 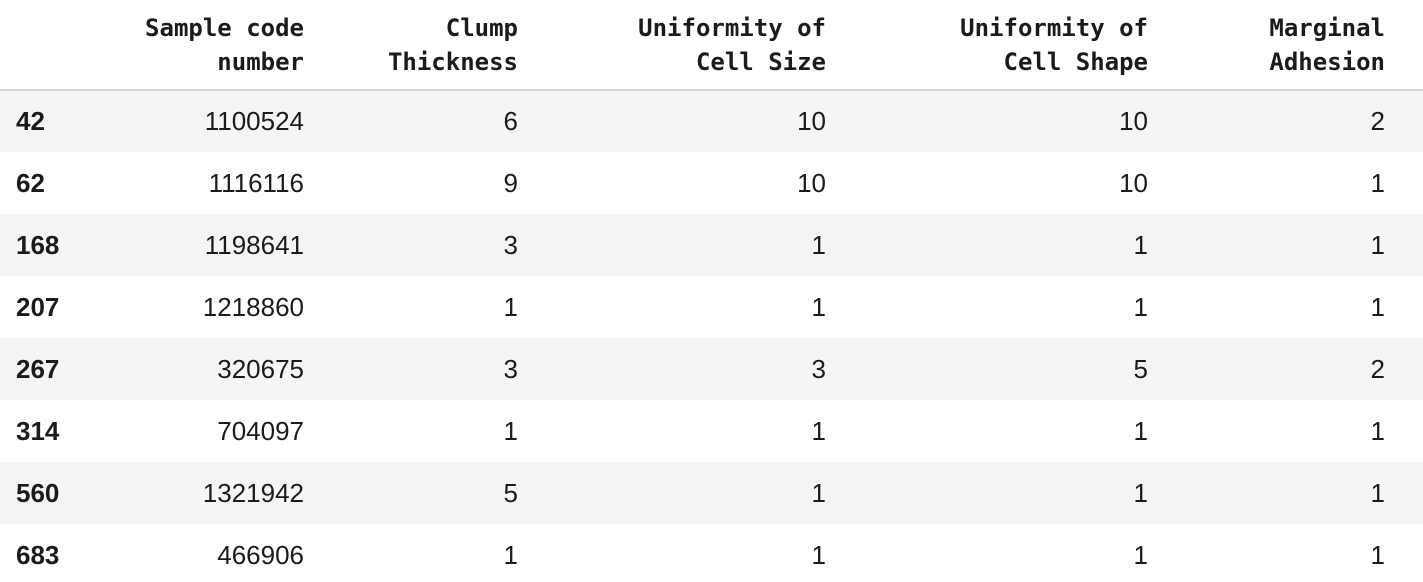 What do you see at coordinates (672, 45) in the screenshot?
I see `column-header-uniformity-cell-size: Uniformity of Cell Size` at bounding box center [672, 45].